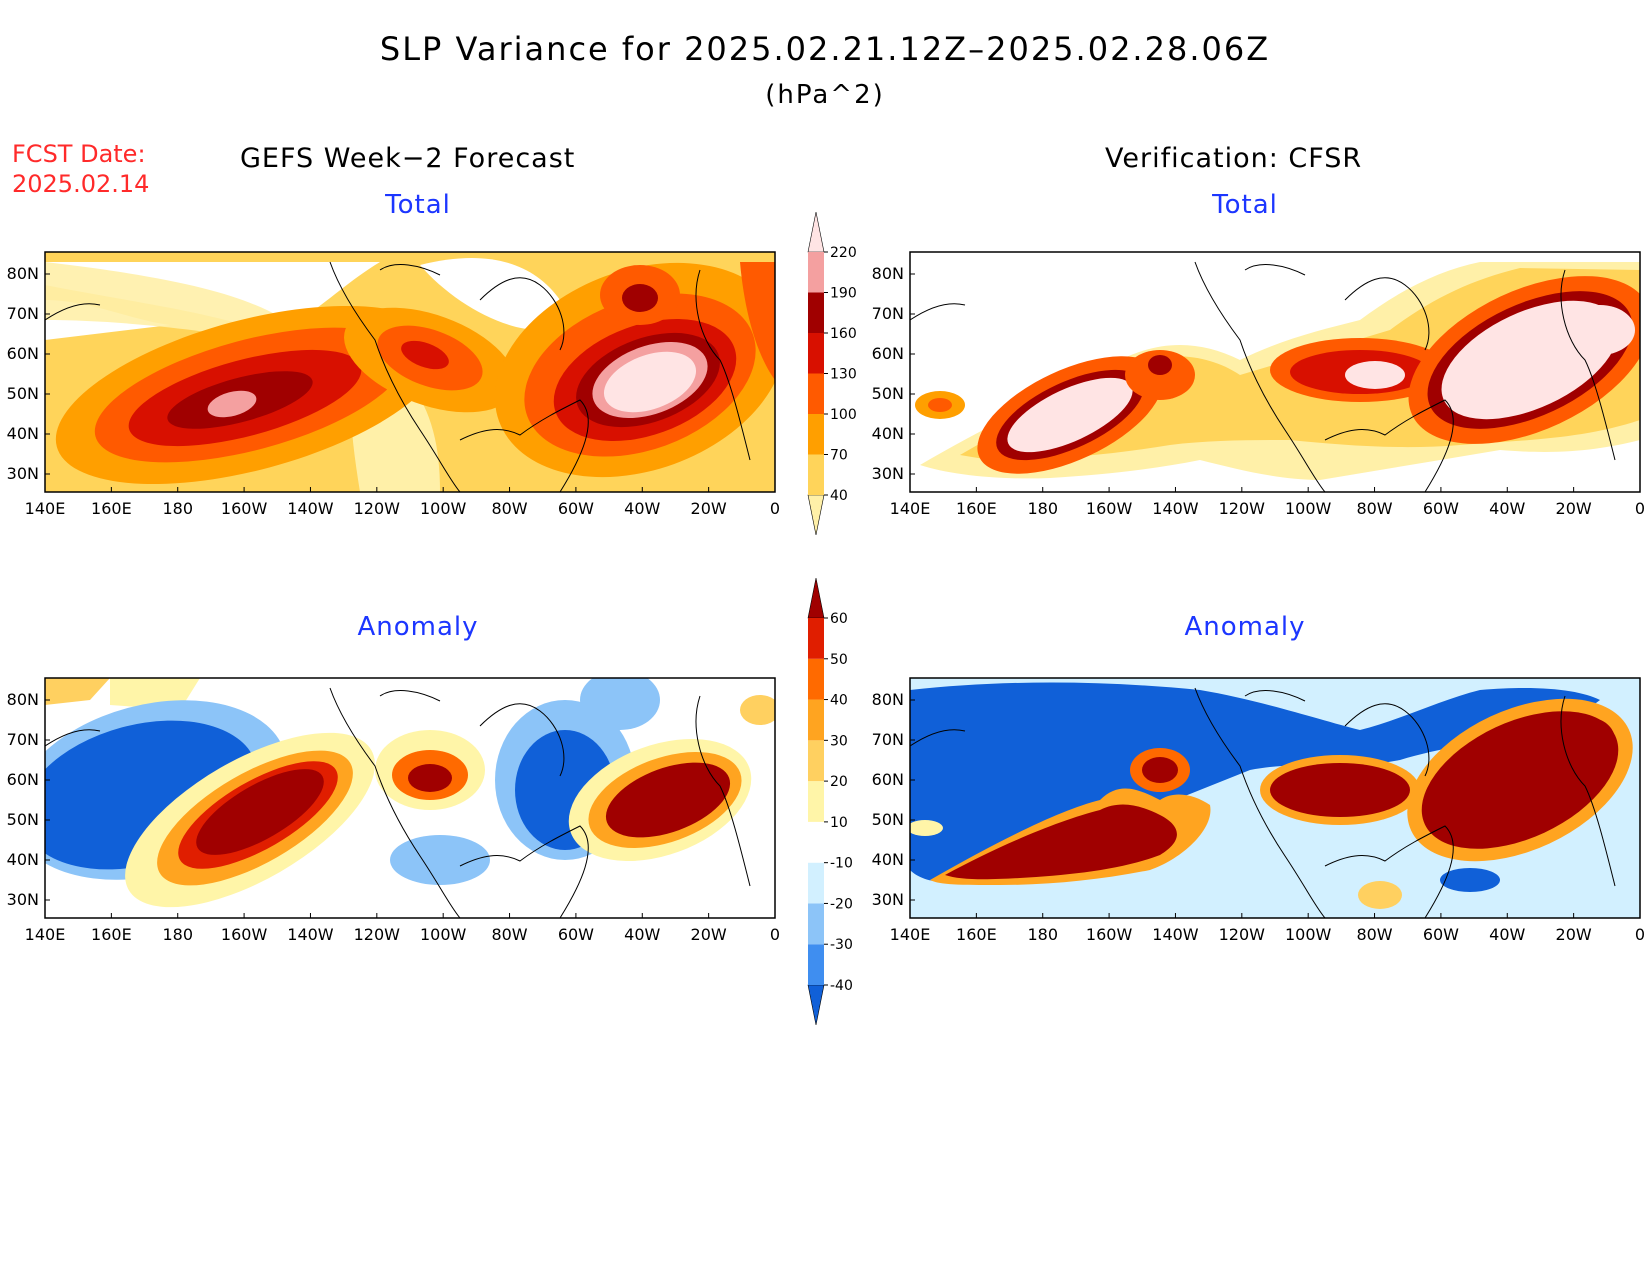 The width and height of the screenshot is (1650, 1275). Describe the element at coordinates (1308, 934) in the screenshot. I see `verification-anomaly-lon-label: 100W` at that location.